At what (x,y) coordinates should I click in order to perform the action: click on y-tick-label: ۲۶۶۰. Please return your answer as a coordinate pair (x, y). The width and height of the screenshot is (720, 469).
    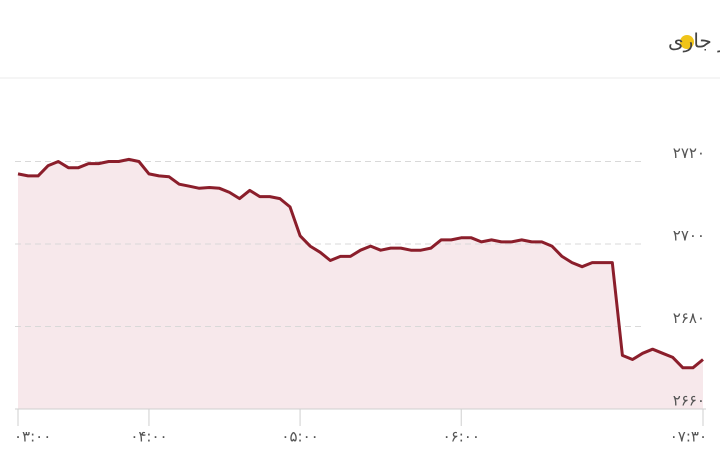
    Looking at the image, I should click on (689, 401).